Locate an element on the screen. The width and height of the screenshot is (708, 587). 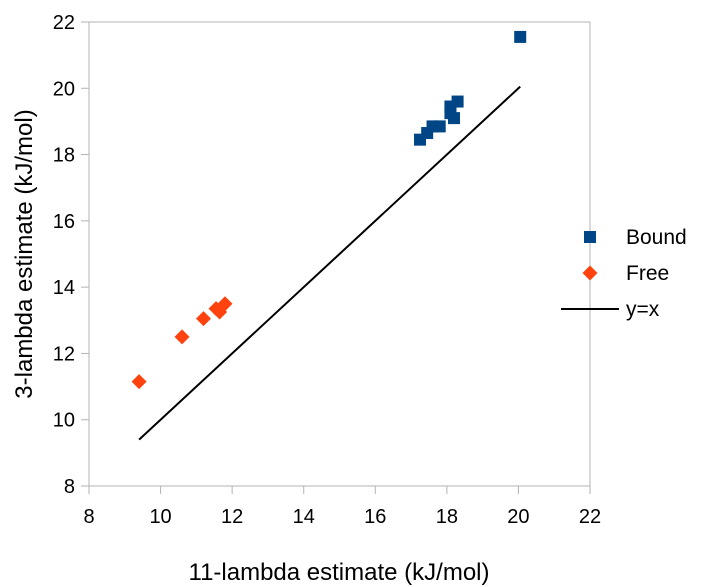
series-bound is located at coordinates (470, 88).